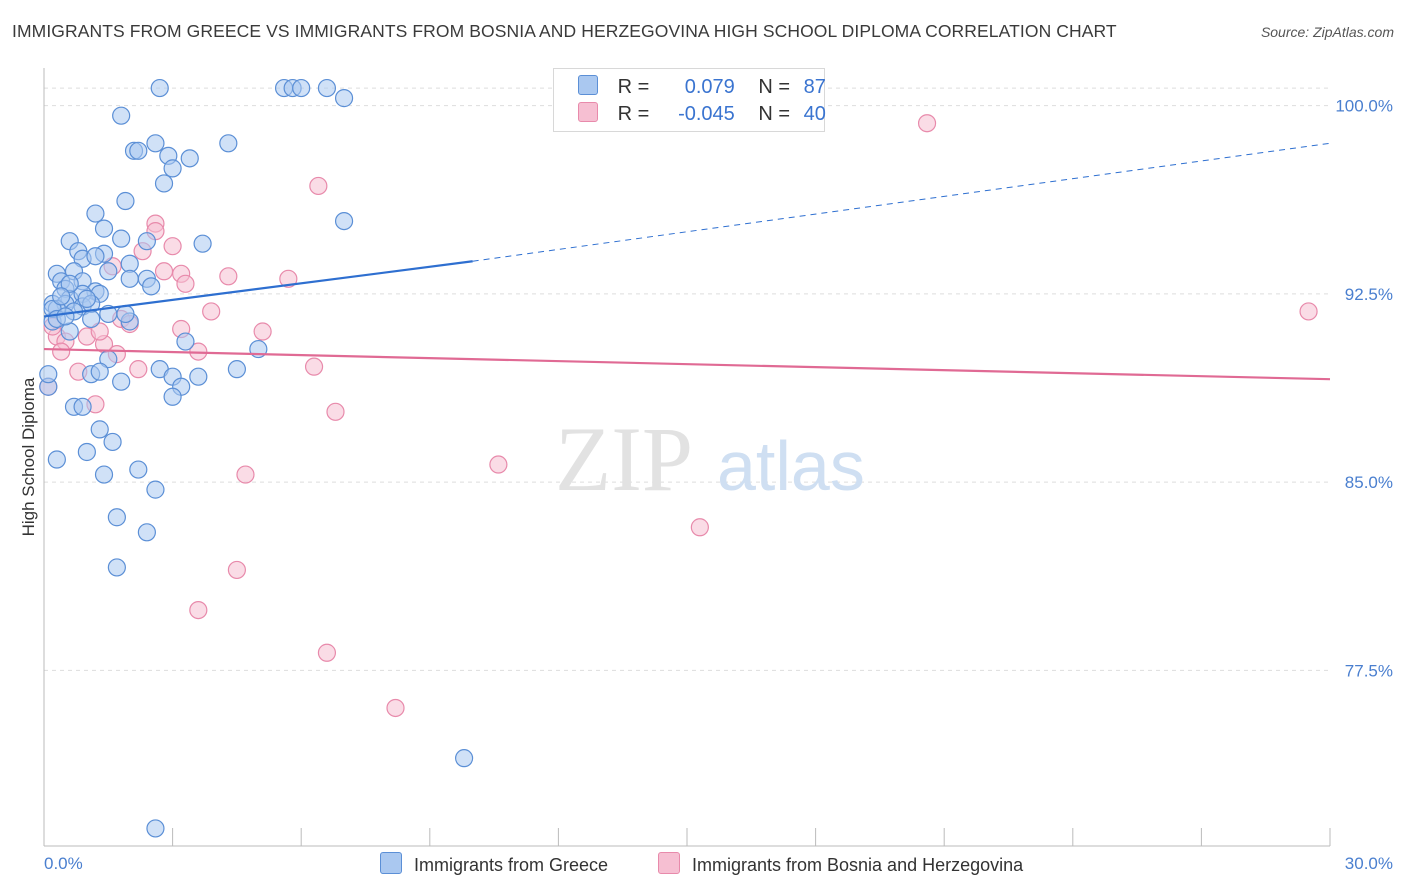 Image resolution: width=1406 pixels, height=892 pixels. Describe the element at coordinates (28, 456) in the screenshot. I see `y-axis-title: High School Diploma` at that location.